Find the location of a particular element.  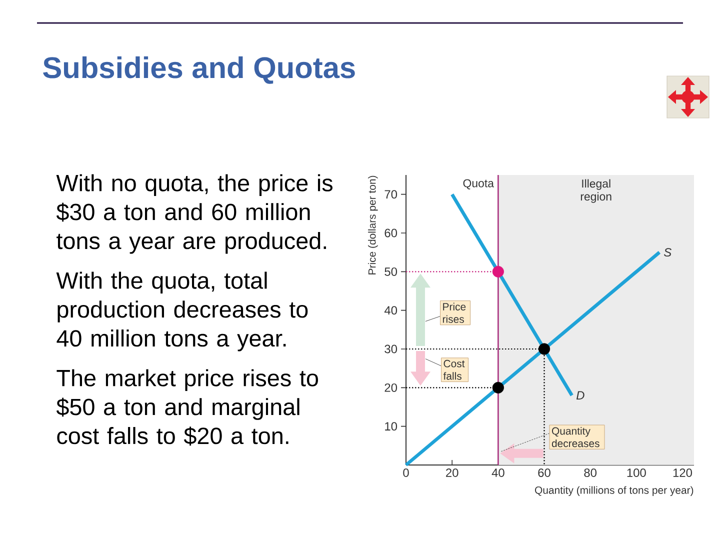

x-tick-label: 20 is located at coordinates (452, 472).